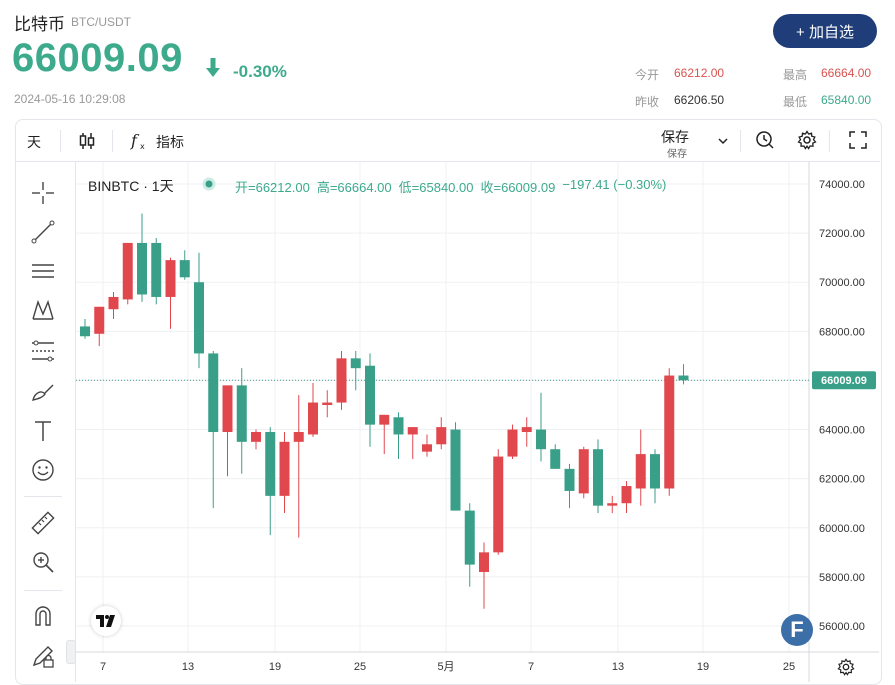  What do you see at coordinates (842, 283) in the screenshot?
I see `y-tick-label: 70000.00` at bounding box center [842, 283].